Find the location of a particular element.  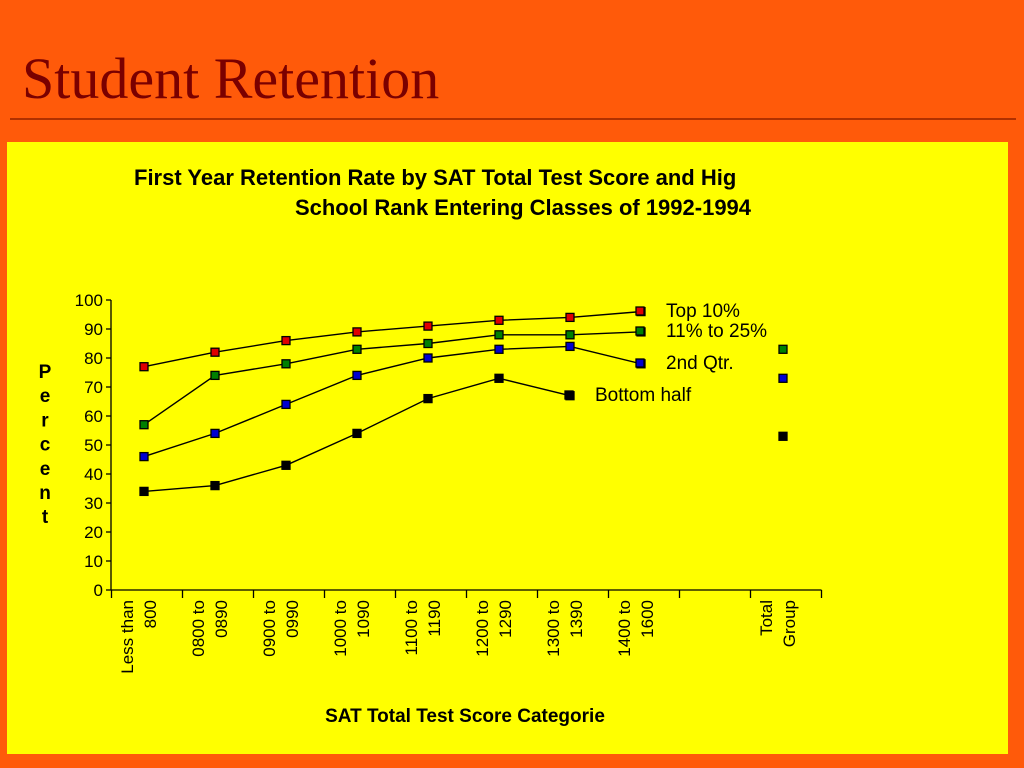

y-axis-title-letter: n is located at coordinates (45, 493).